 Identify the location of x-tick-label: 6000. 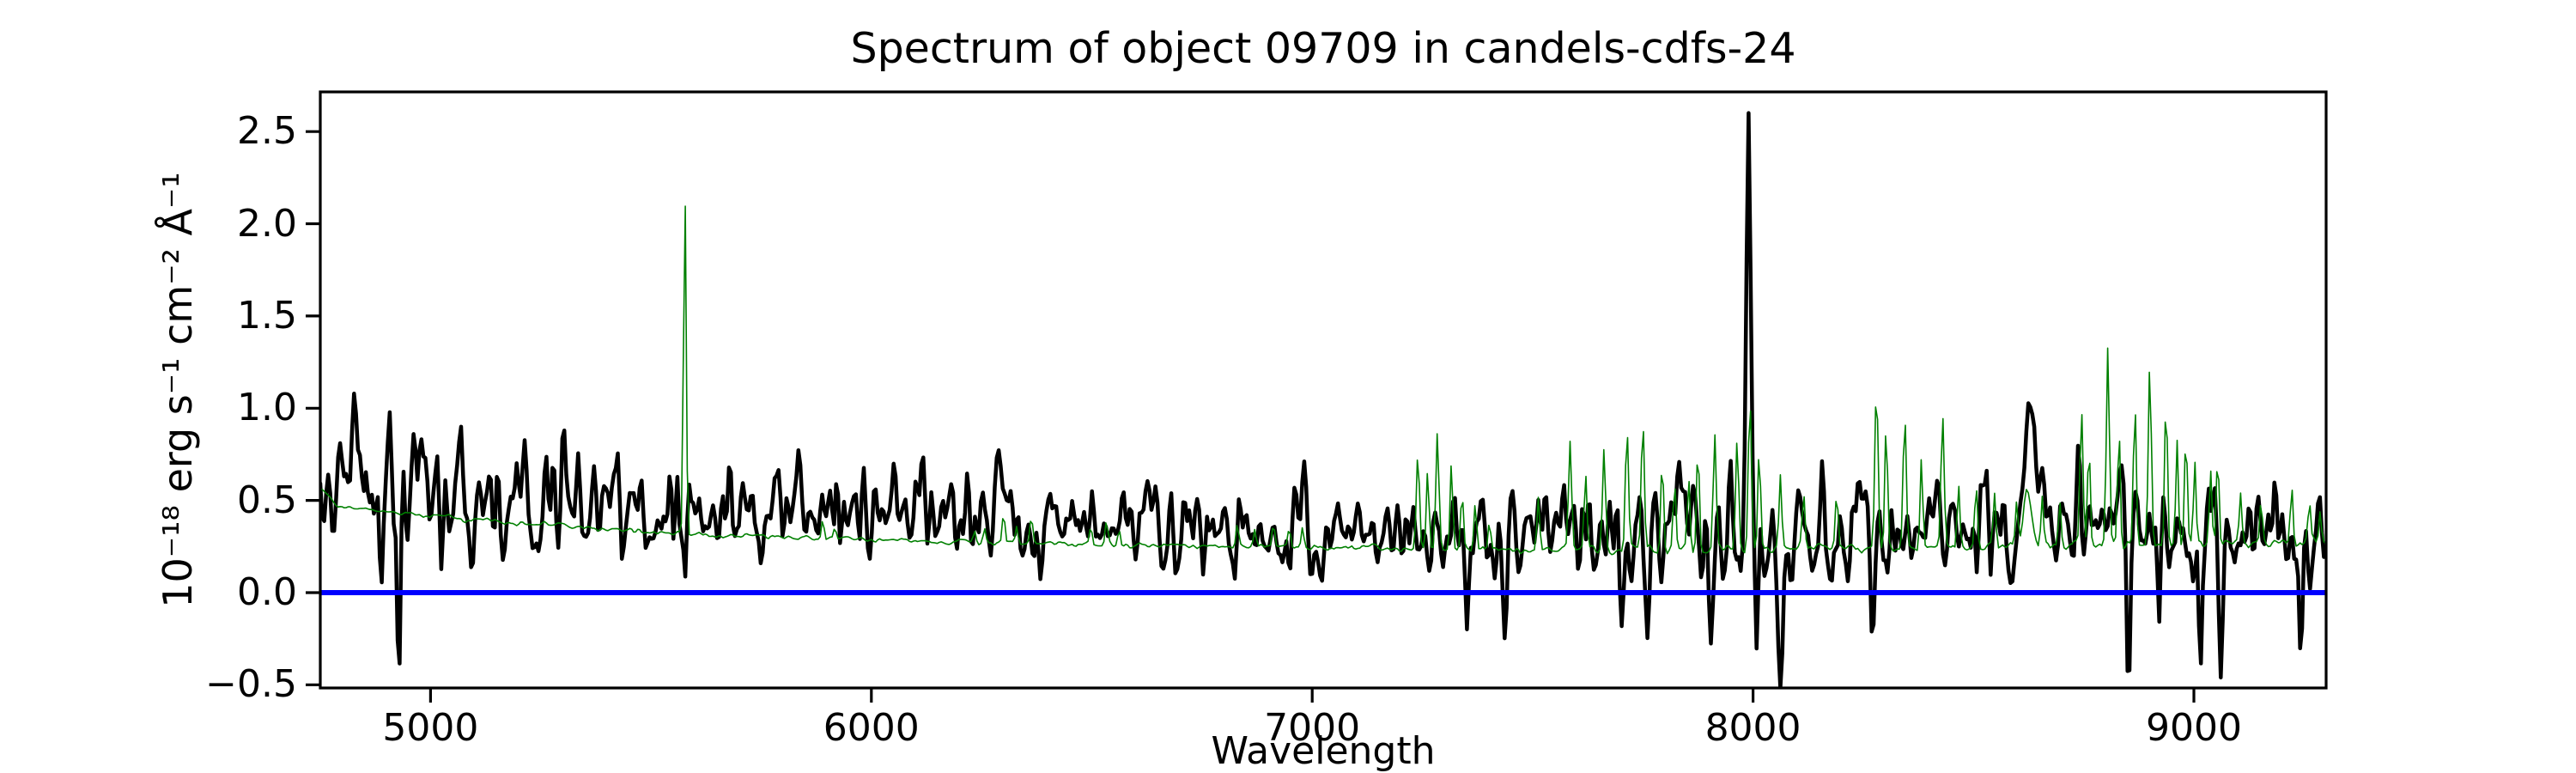
(872, 728).